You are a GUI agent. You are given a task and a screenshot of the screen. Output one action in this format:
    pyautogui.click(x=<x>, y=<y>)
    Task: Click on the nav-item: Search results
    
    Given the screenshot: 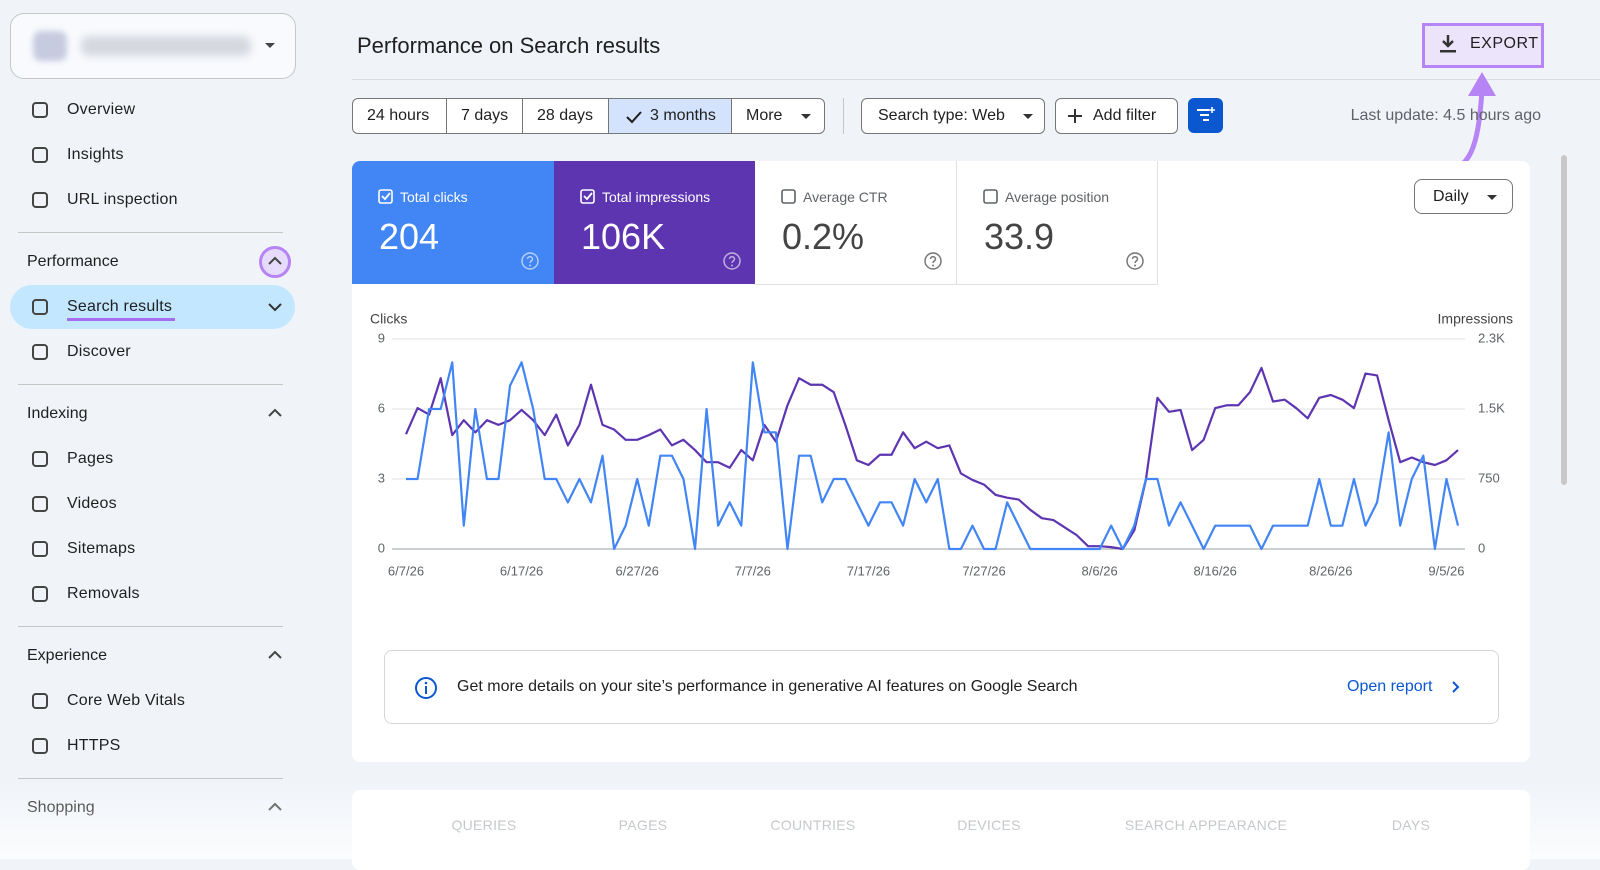 What is the action you would take?
    pyautogui.click(x=120, y=306)
    